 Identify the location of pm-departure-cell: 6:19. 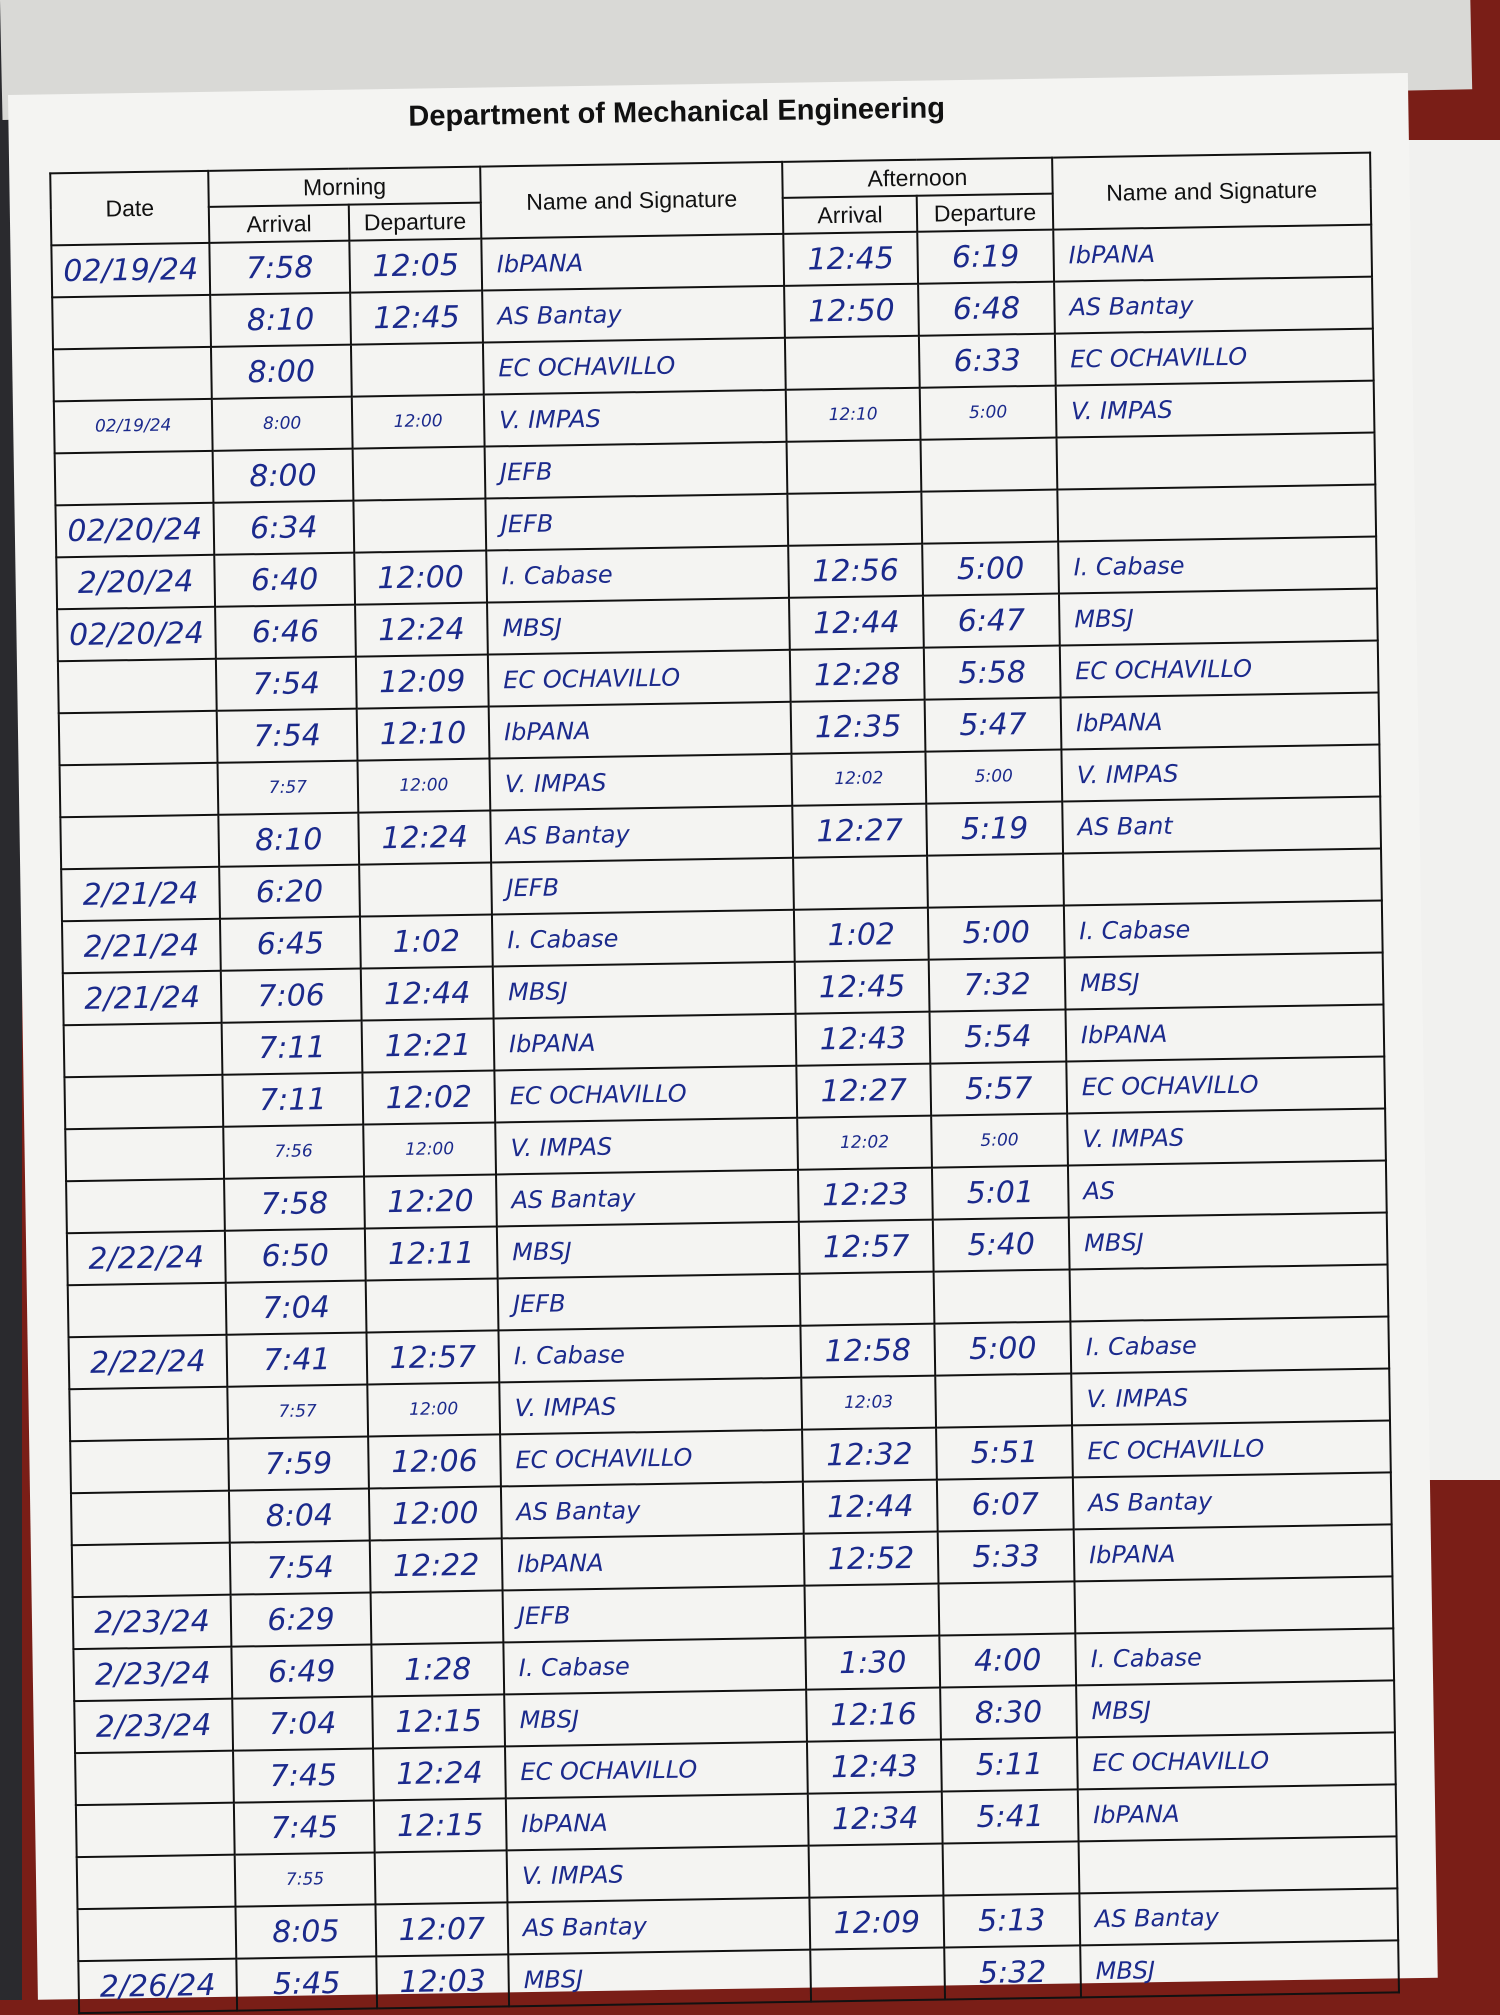
(986, 256).